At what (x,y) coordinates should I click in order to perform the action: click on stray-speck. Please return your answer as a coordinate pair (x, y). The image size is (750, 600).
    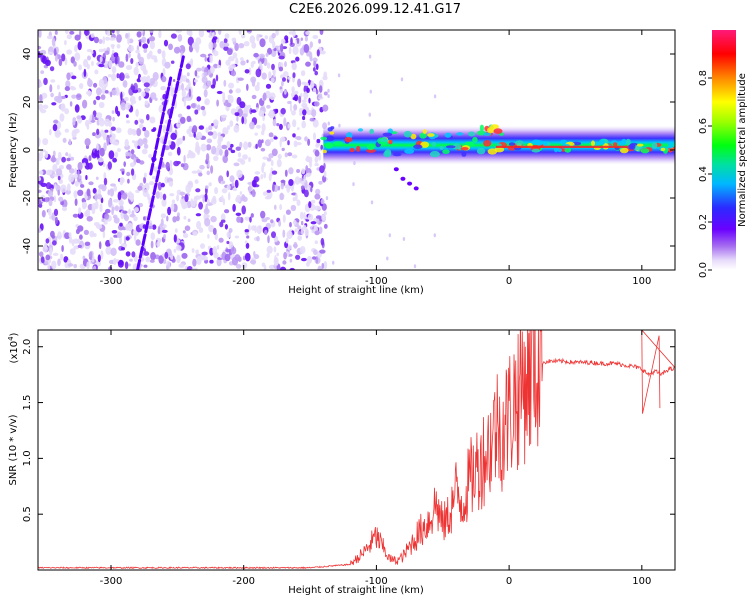
    Looking at the image, I should click on (333, 262).